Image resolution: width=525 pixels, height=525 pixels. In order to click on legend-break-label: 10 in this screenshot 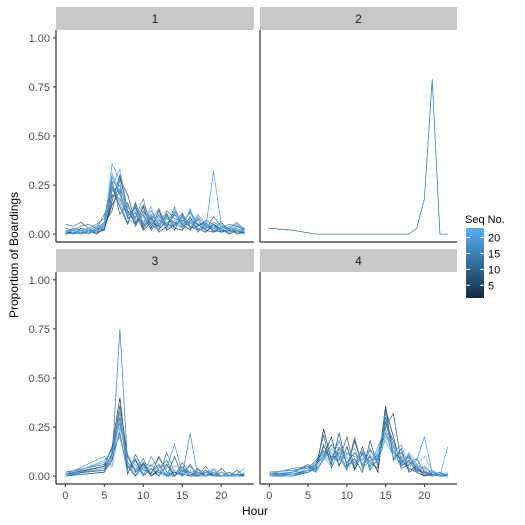, I will do `click(494, 270)`.